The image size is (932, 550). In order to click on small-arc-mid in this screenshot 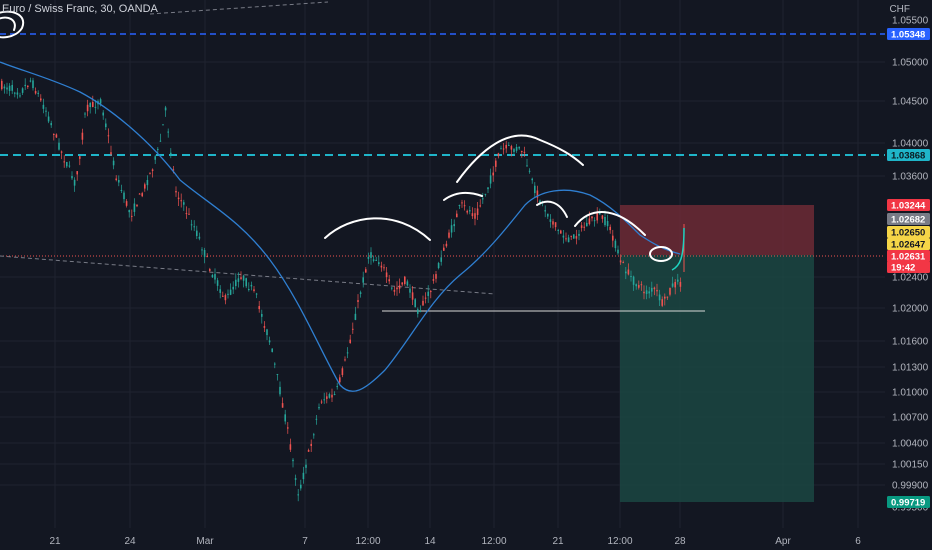, I will do `click(552, 209)`.